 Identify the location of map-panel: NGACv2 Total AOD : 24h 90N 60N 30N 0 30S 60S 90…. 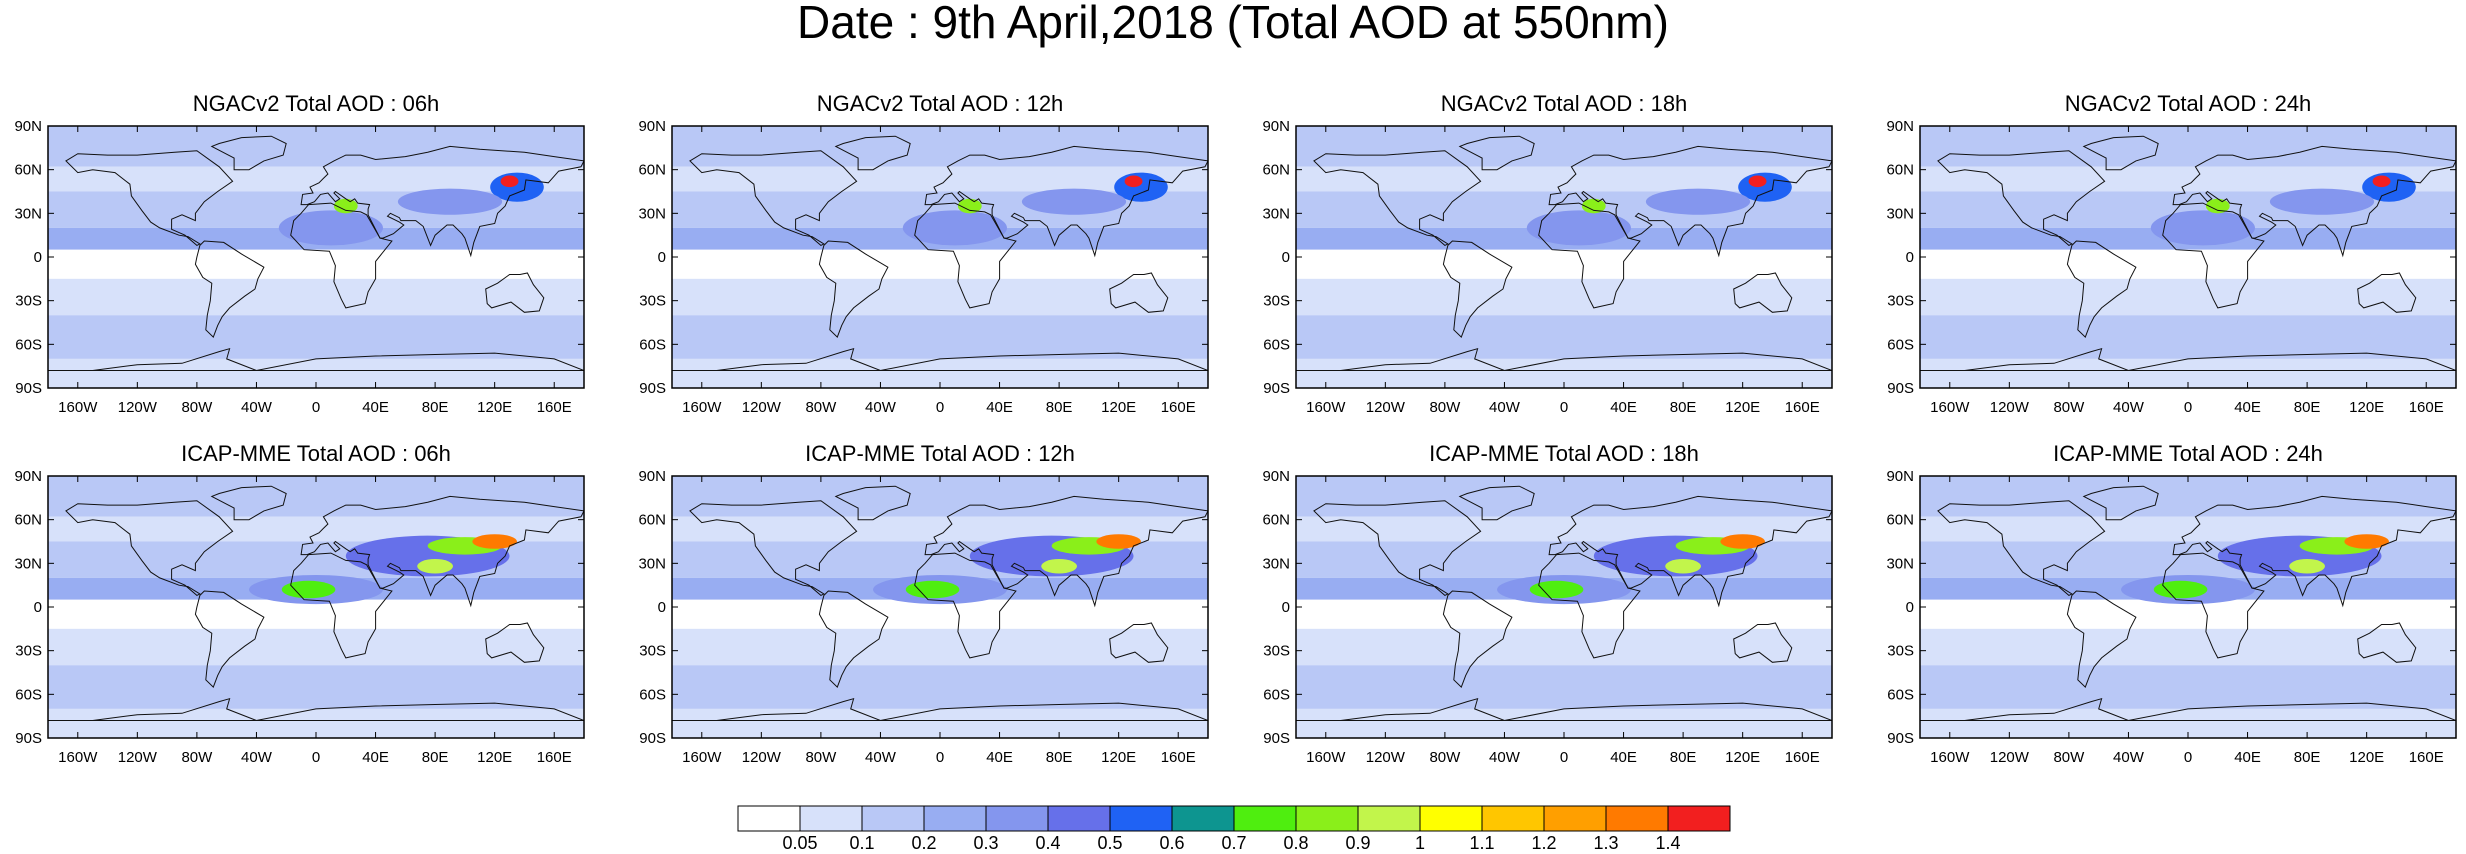
(2169, 262).